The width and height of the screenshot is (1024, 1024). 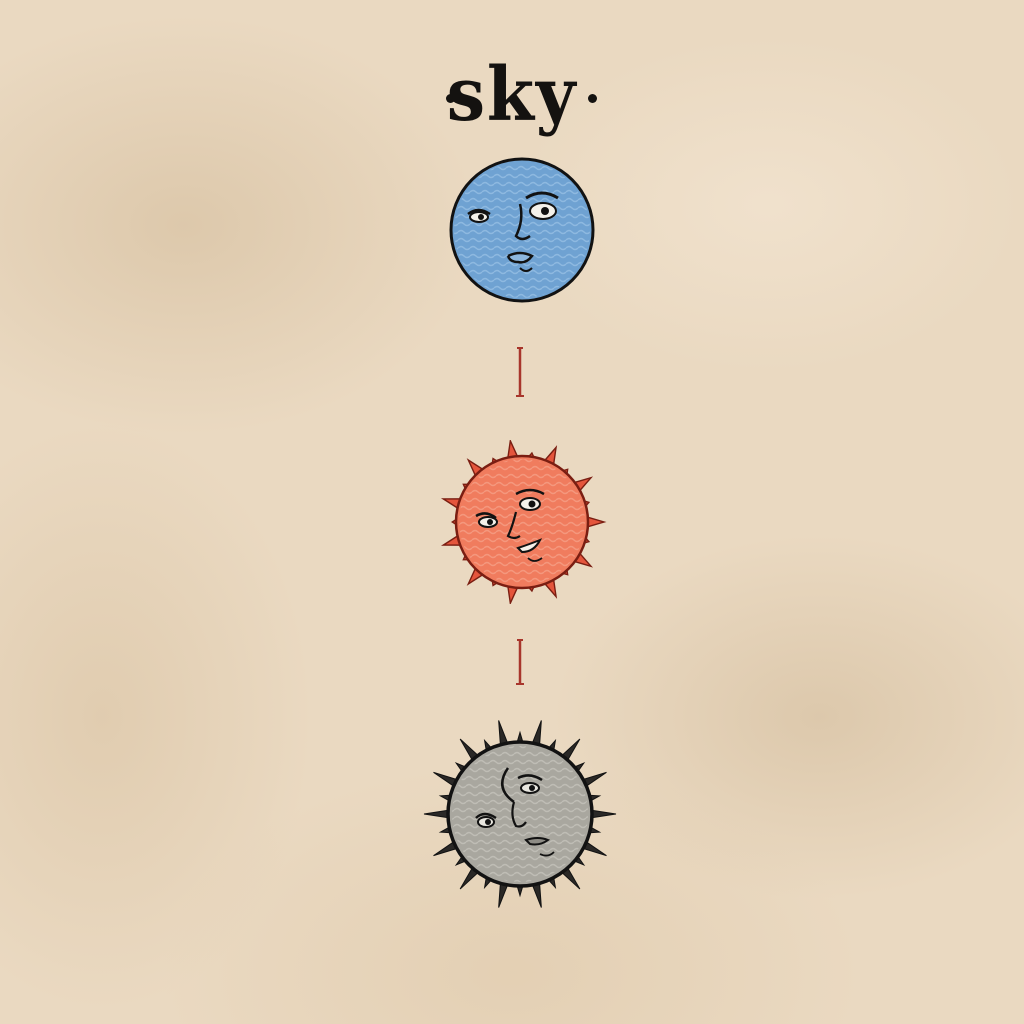 I want to click on grey-sun-face-icon, so click(x=520, y=814).